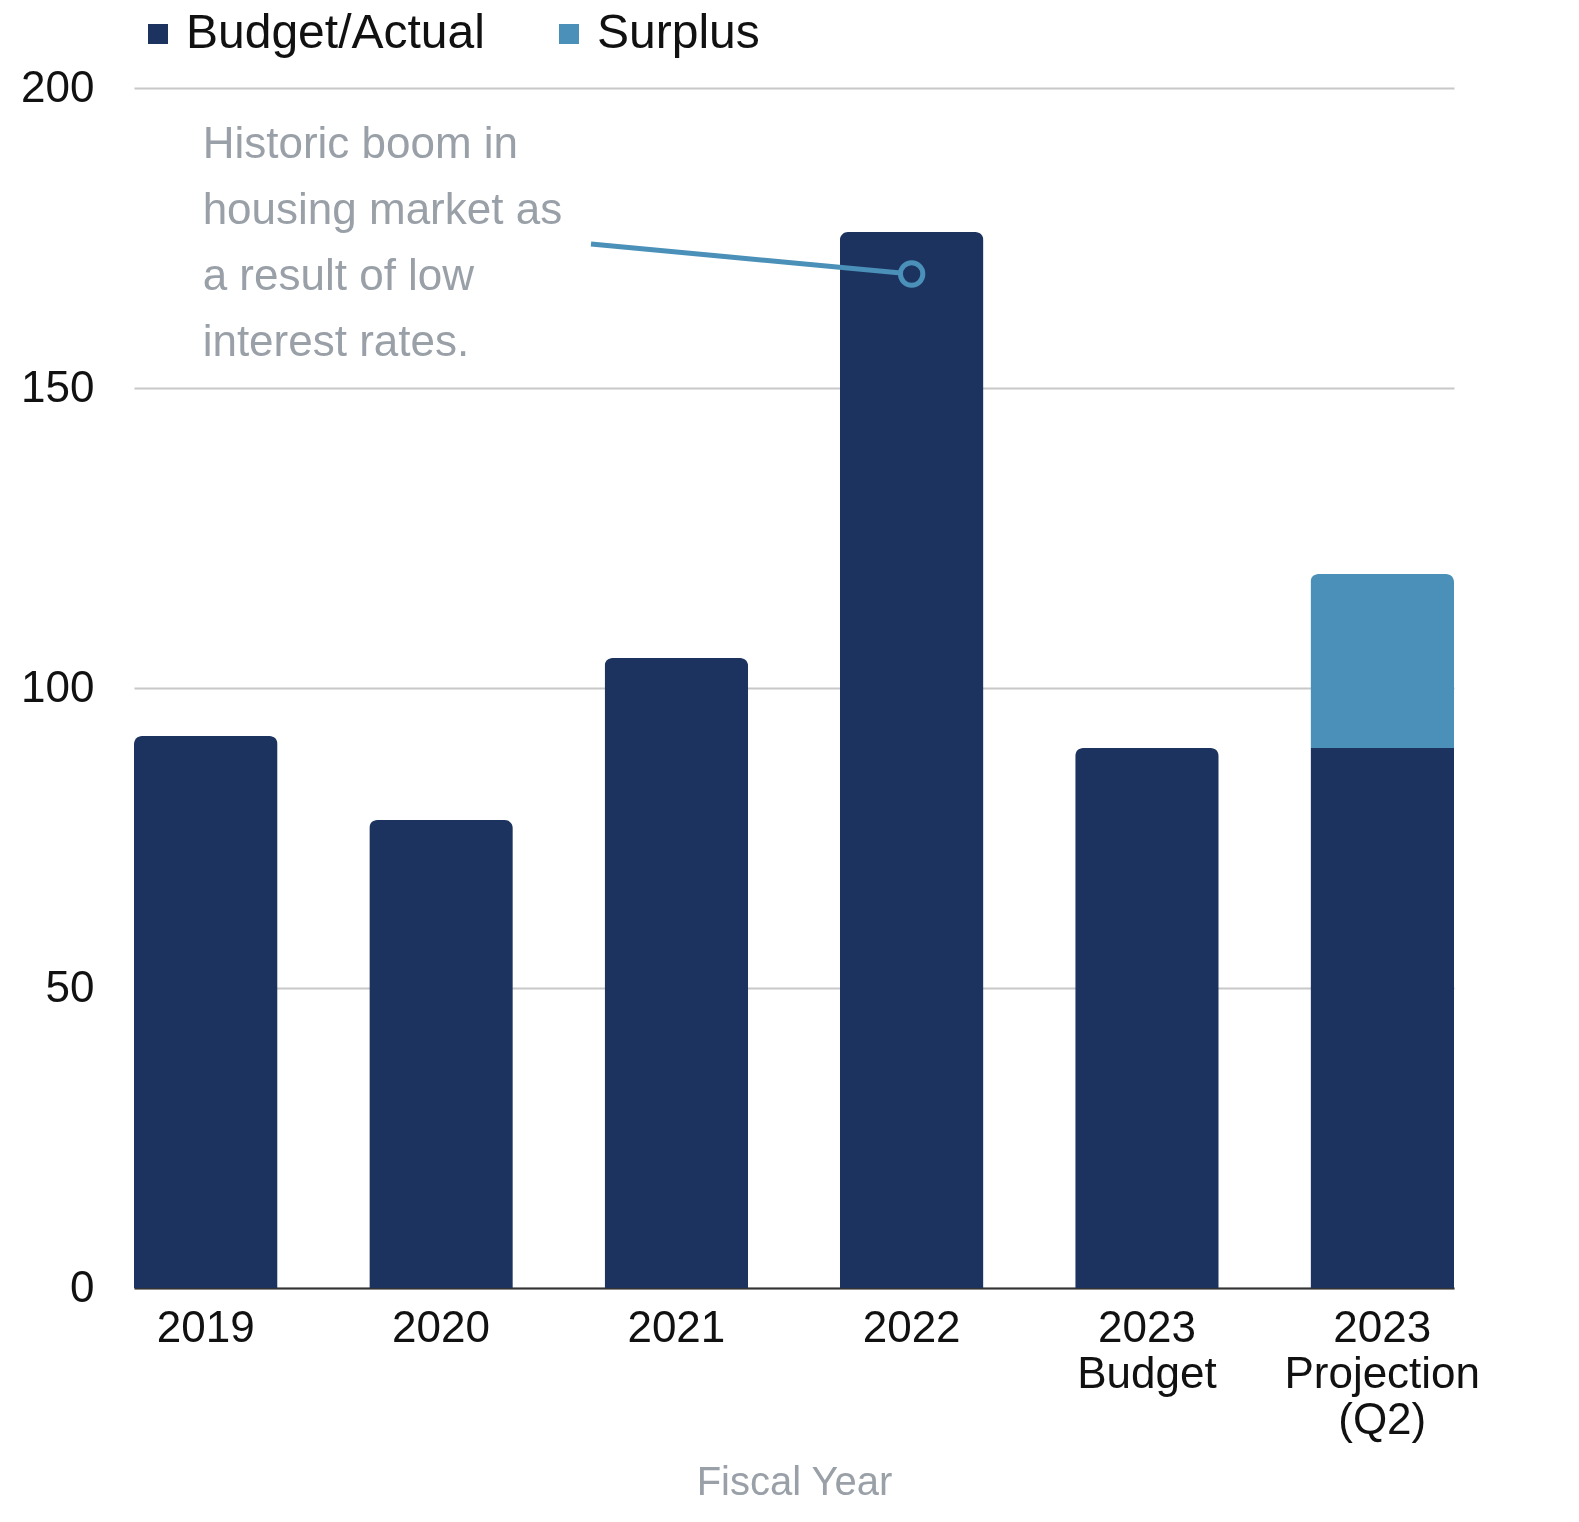 The width and height of the screenshot is (1579, 1522). I want to click on y-tick-label: 0, so click(82, 1286).